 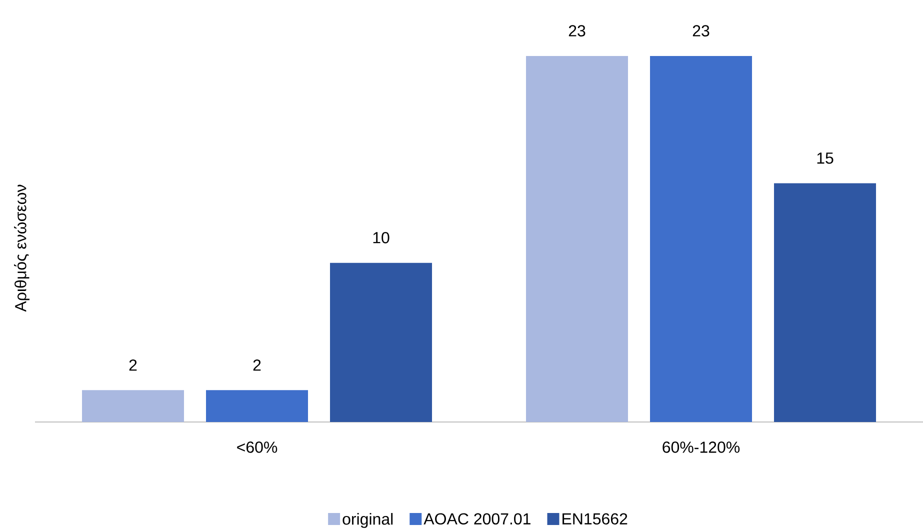 What do you see at coordinates (701, 447) in the screenshot?
I see `x-tick-label: 60%-120%` at bounding box center [701, 447].